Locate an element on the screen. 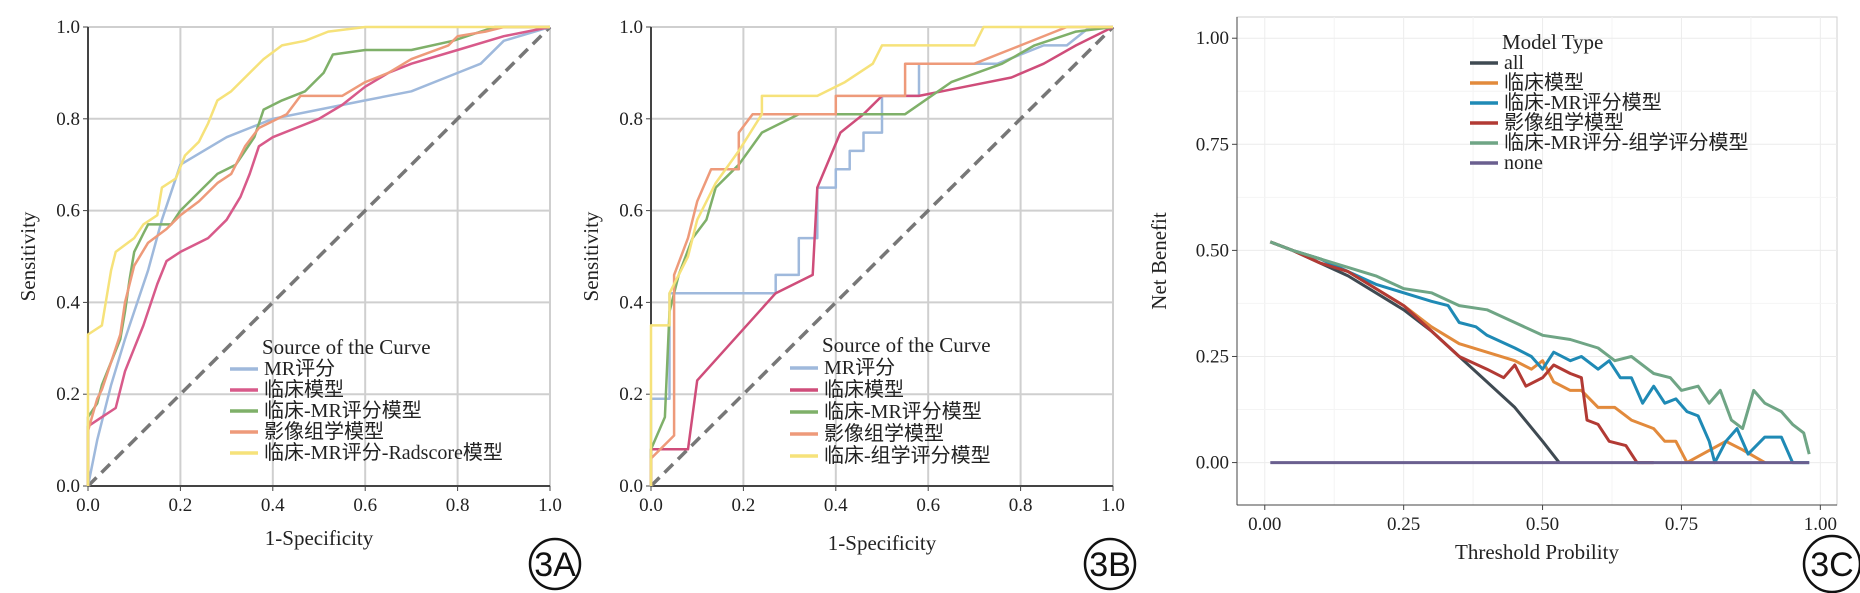 This screenshot has width=1860, height=593. panel-badge-label: 3A is located at coordinates (555, 565).